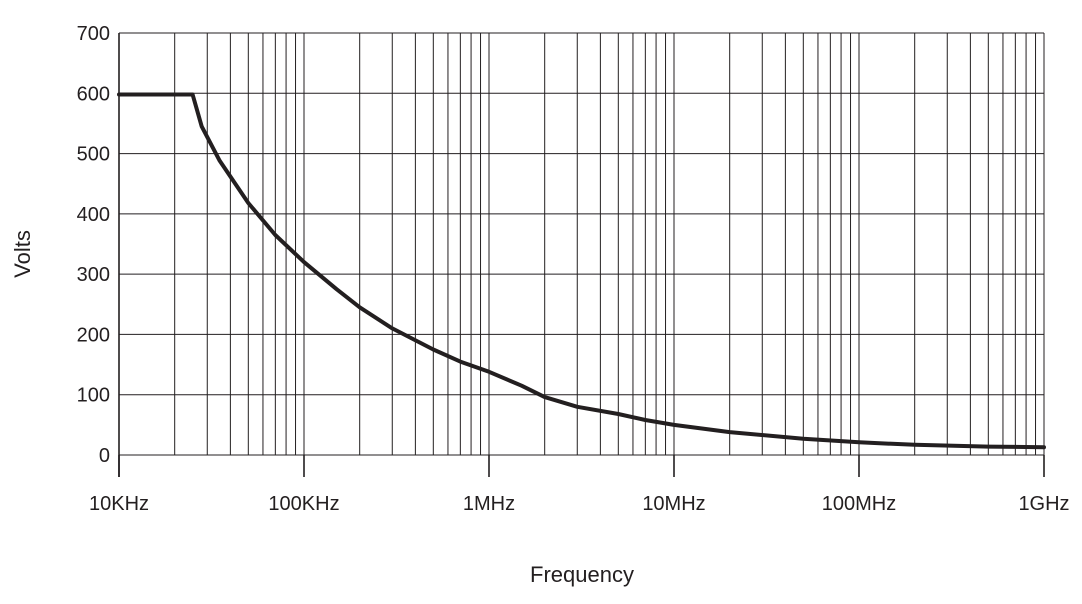  What do you see at coordinates (859, 504) in the screenshot?
I see `x-tick-label: 100MHz` at bounding box center [859, 504].